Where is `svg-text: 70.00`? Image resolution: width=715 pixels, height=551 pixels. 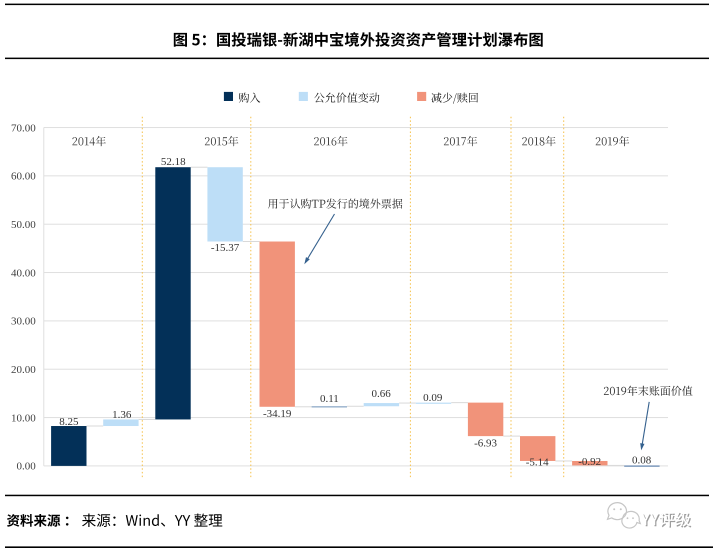 svg-text: 70.00 is located at coordinates (23, 128).